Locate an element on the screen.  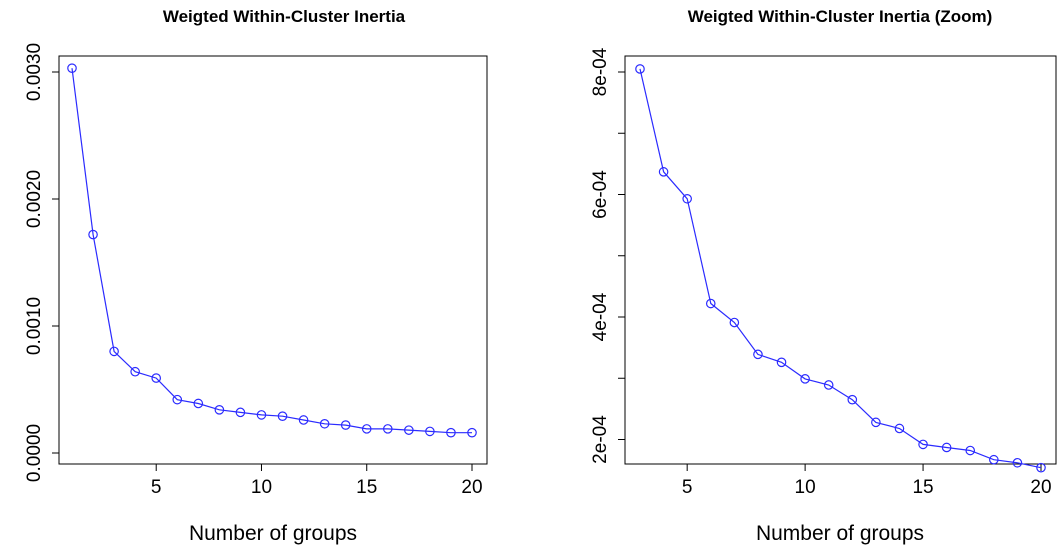
y-tick-label: 6e-04 is located at coordinates (600, 194).